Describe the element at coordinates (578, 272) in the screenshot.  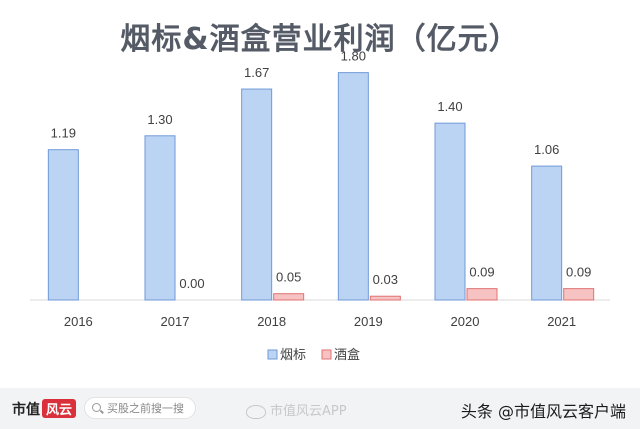
I see `label-jiuhe-2021: 0.09` at that location.